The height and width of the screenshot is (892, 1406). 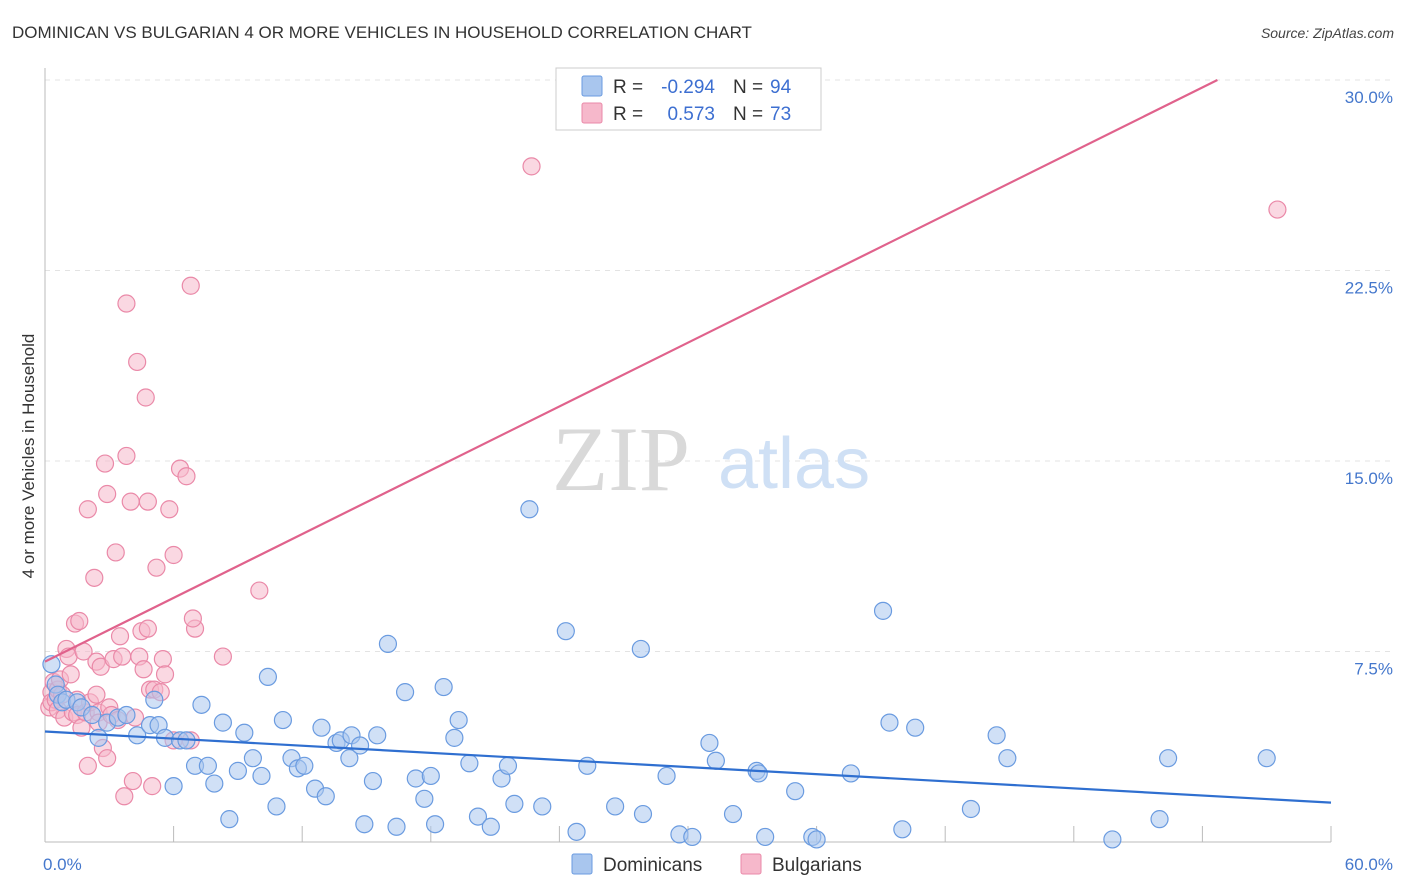 I want to click on legend-r-value-dominicans: -0.294, so click(x=688, y=87).